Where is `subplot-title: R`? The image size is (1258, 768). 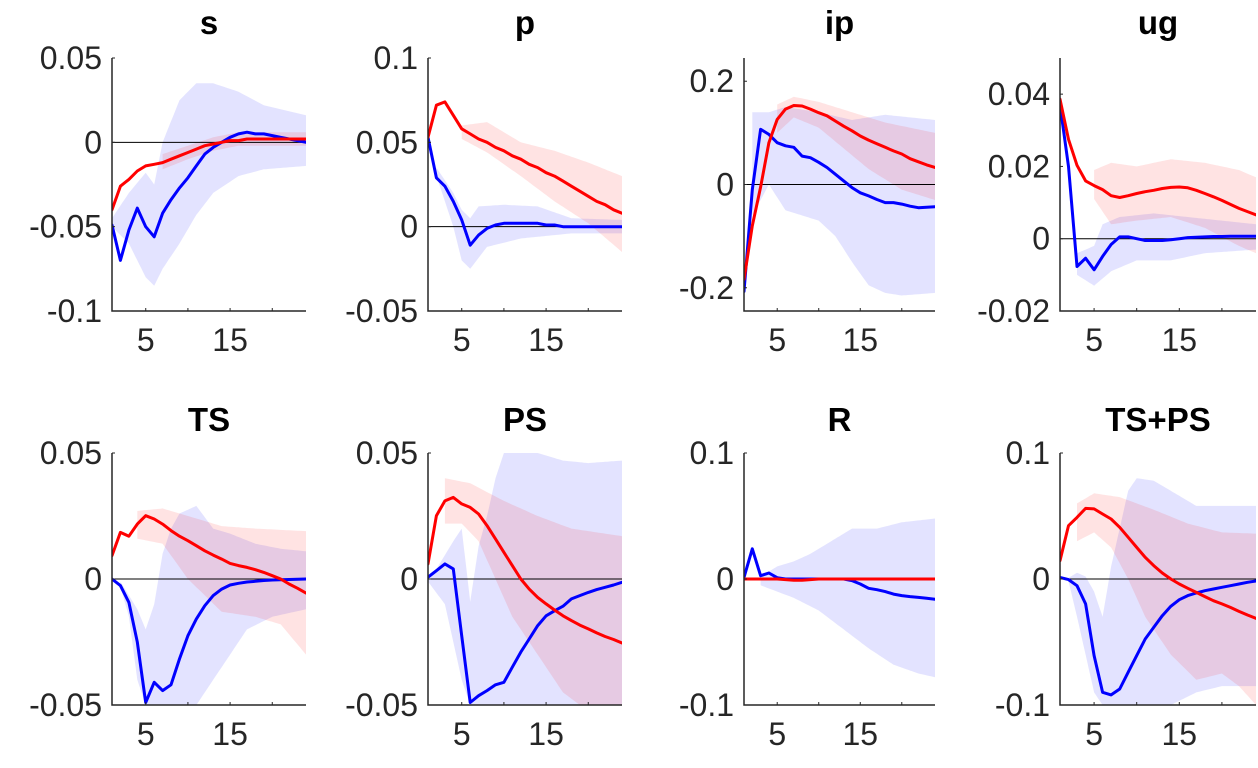
subplot-title: R is located at coordinates (840, 419).